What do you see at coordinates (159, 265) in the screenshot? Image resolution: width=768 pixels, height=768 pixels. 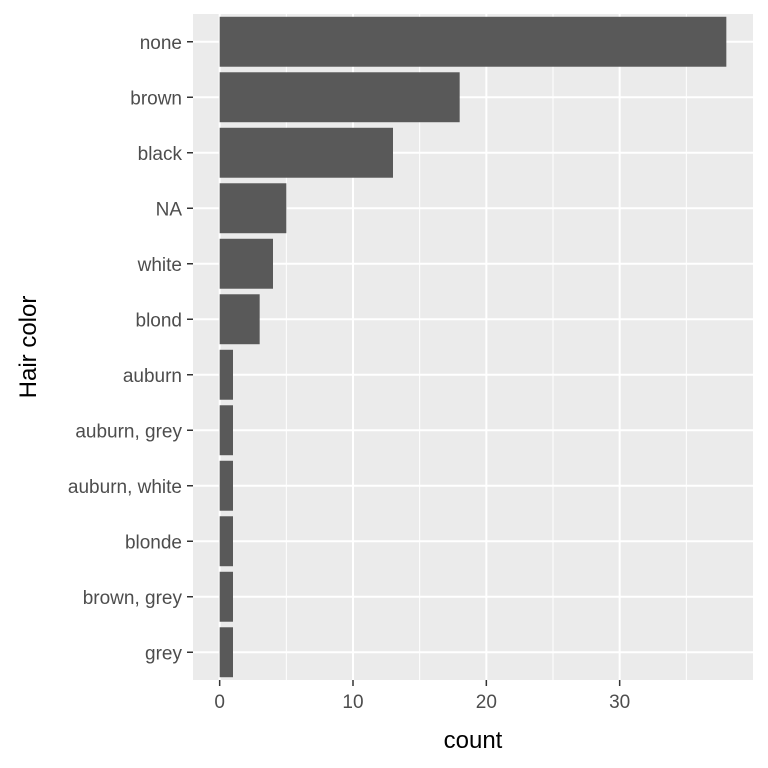 I see `y-tick-label: white` at bounding box center [159, 265].